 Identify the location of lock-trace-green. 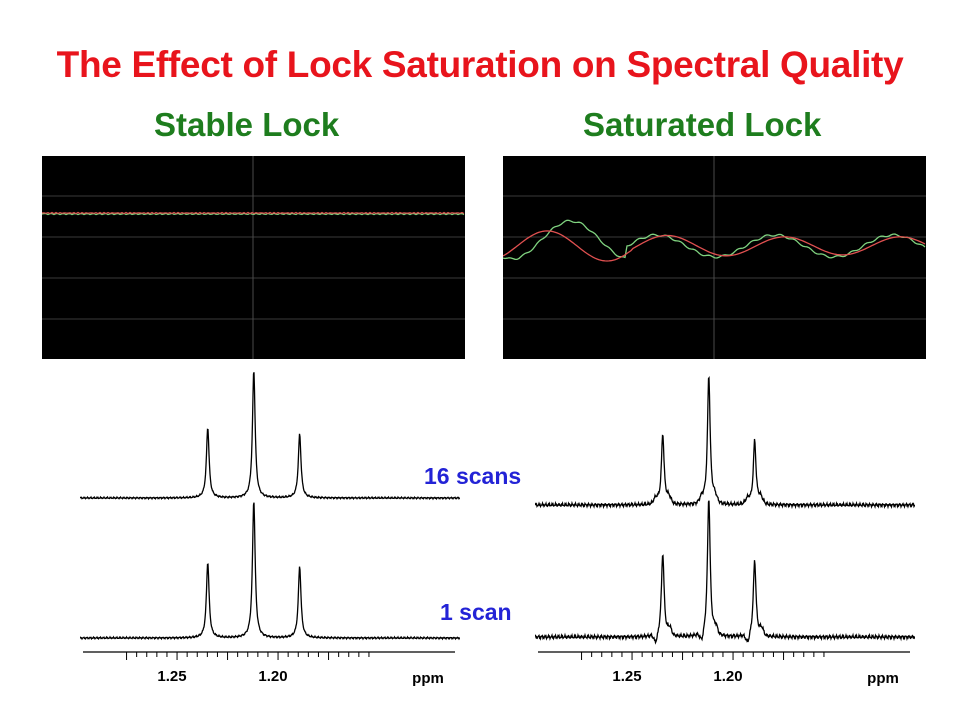
(714, 240).